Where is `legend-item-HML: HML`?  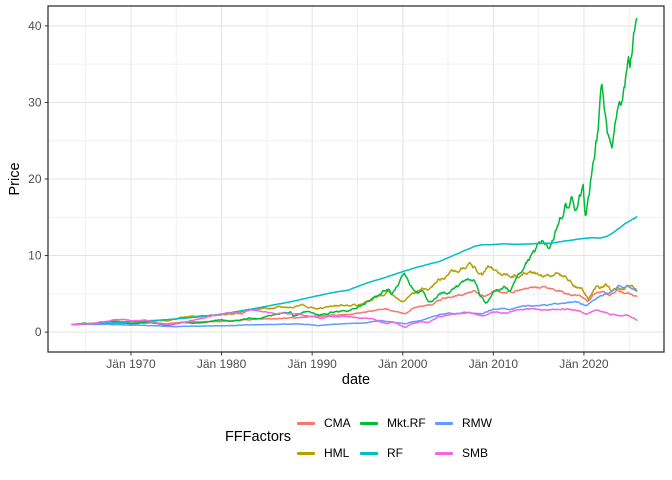 legend-item-HML: HML is located at coordinates (323, 453).